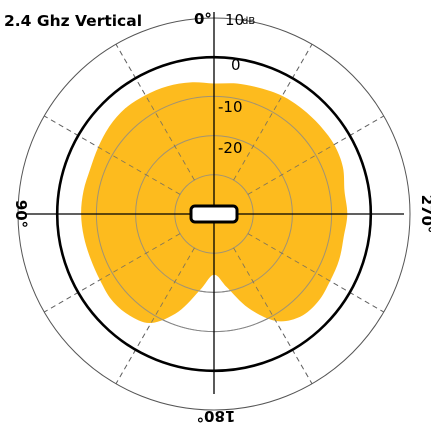  Describe the element at coordinates (424, 214) in the screenshot. I see `angle-label-right: 270°` at that location.